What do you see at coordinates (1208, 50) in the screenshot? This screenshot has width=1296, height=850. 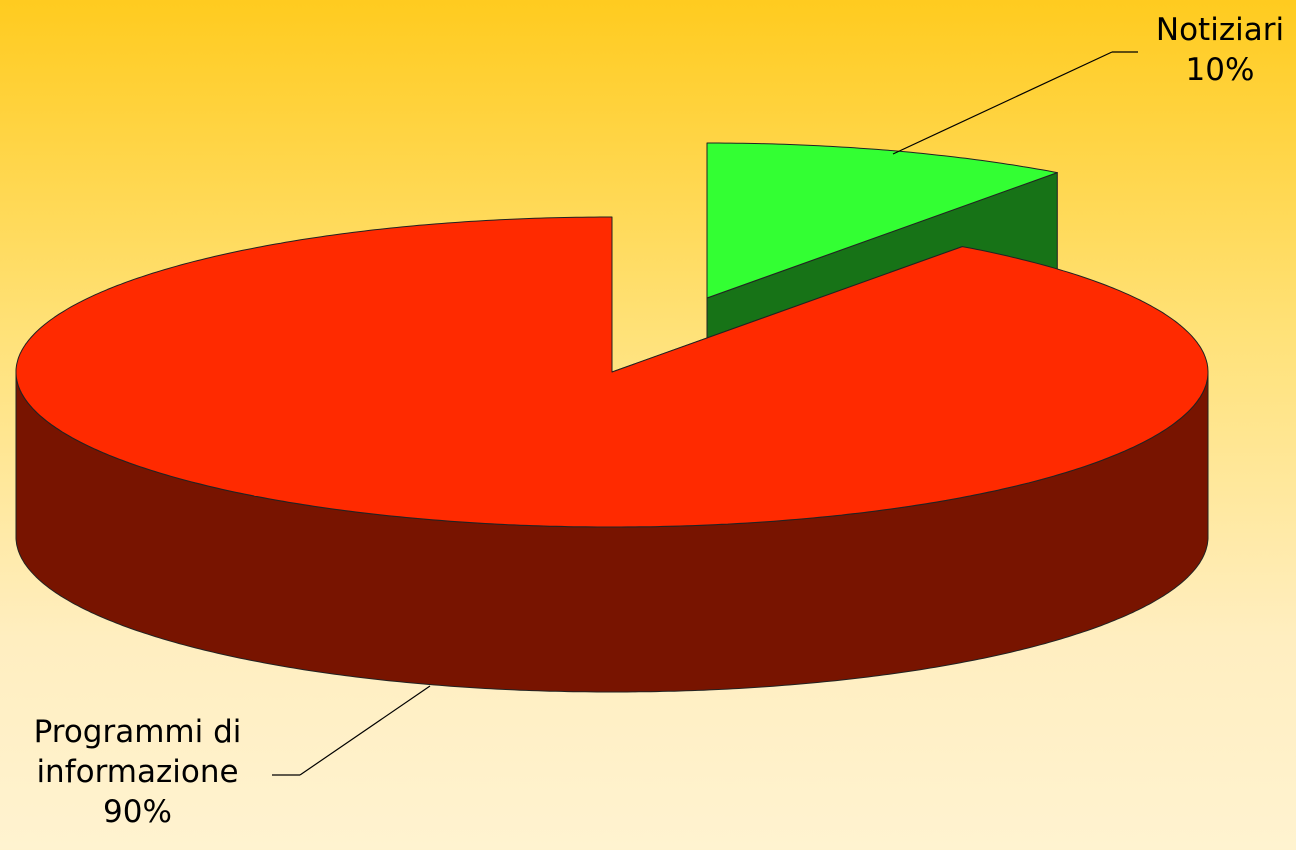 I see `slice-label: Notiziari 10%` at bounding box center [1208, 50].